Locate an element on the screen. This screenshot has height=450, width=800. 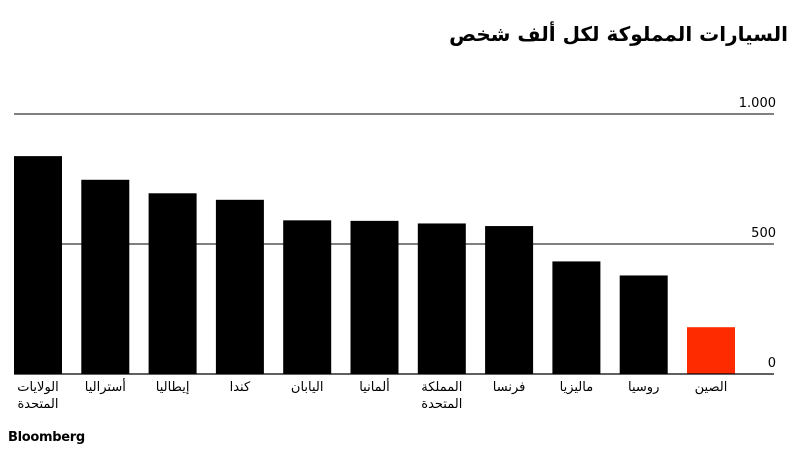
x-tick-label: إيطاليا is located at coordinates (173, 387).